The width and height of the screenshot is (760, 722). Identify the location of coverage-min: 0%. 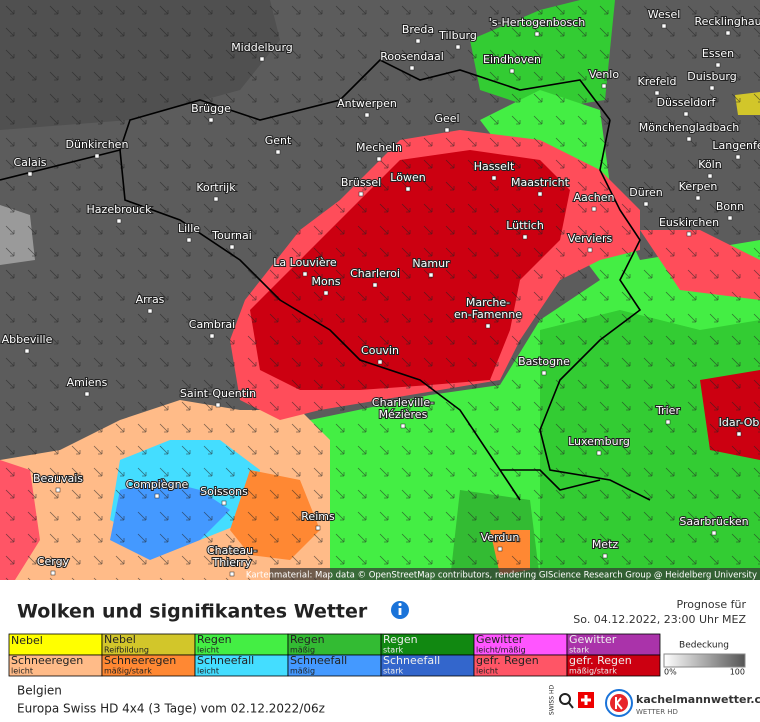
(670, 672).